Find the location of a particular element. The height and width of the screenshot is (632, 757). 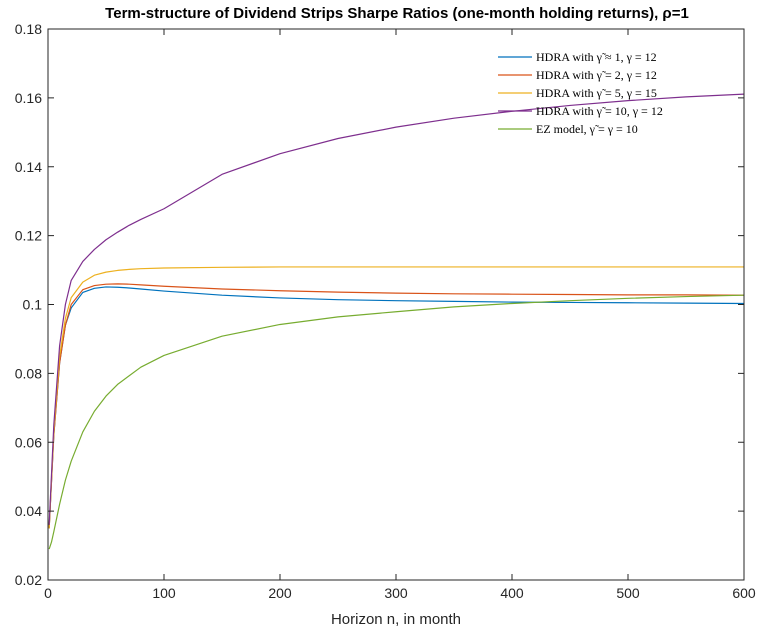

legend-label-5: EZ model, γ̃ = γ = 10 is located at coordinates (587, 129).